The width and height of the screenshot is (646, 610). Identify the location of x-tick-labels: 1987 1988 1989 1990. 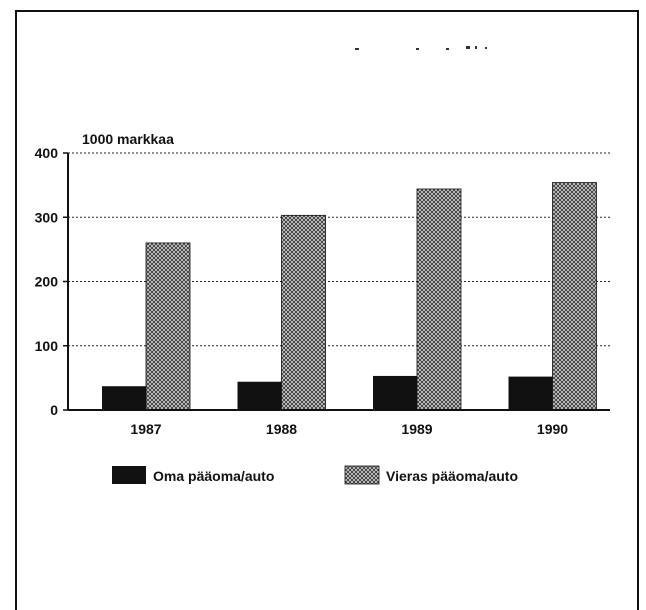
(349, 429).